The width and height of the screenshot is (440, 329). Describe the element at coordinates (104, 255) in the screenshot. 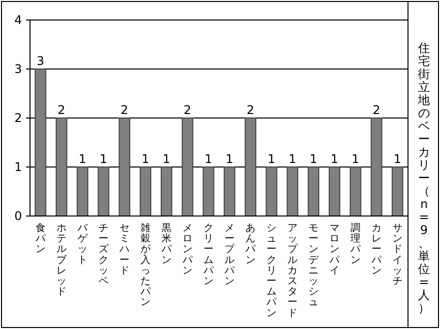

I see `x-tick-label: チーズクッペ` at that location.